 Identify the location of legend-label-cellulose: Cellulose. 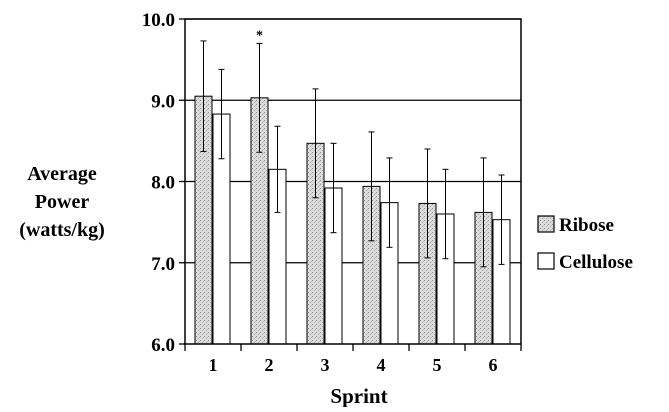
(596, 262).